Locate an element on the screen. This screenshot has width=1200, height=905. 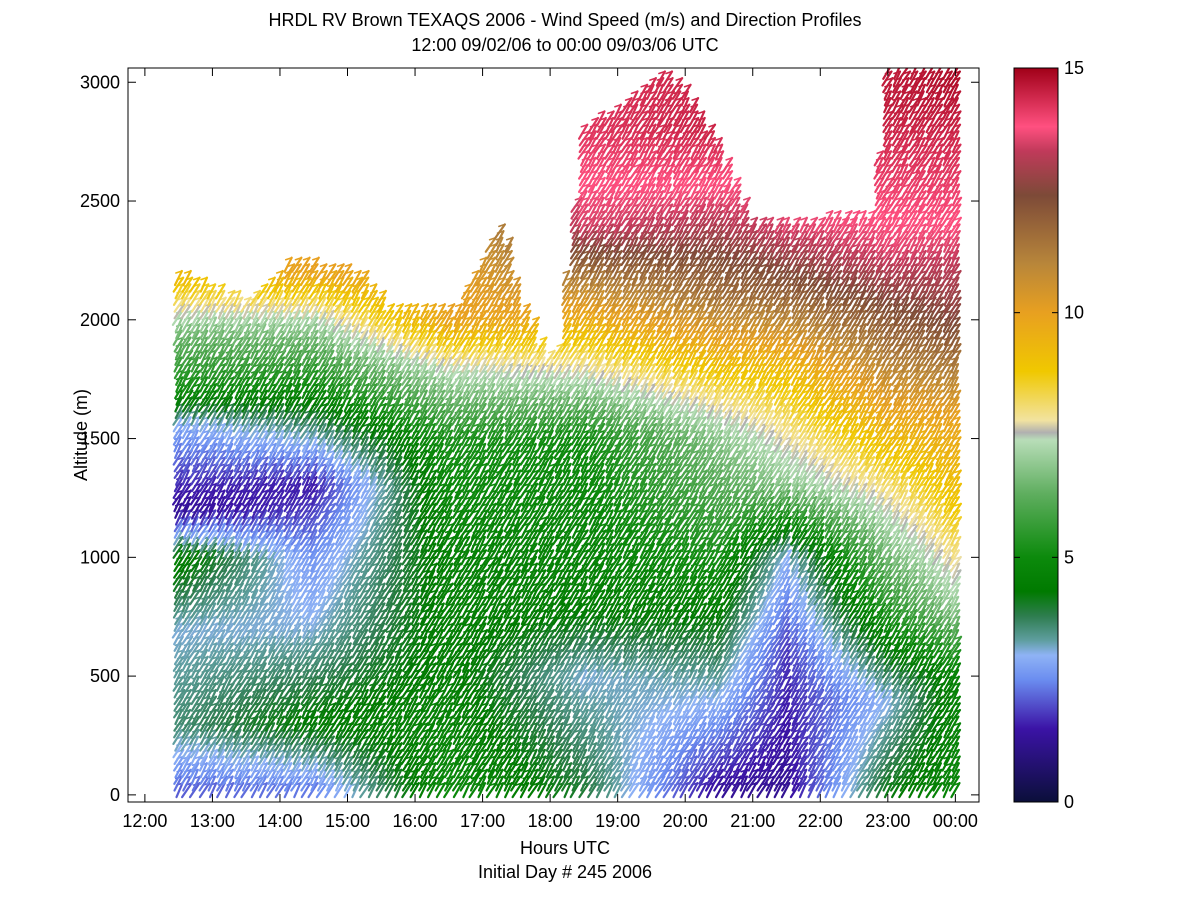
chart-subtitle: 12:00 09/02/06 to 00:00 09/03/06 UTC is located at coordinates (564, 45).